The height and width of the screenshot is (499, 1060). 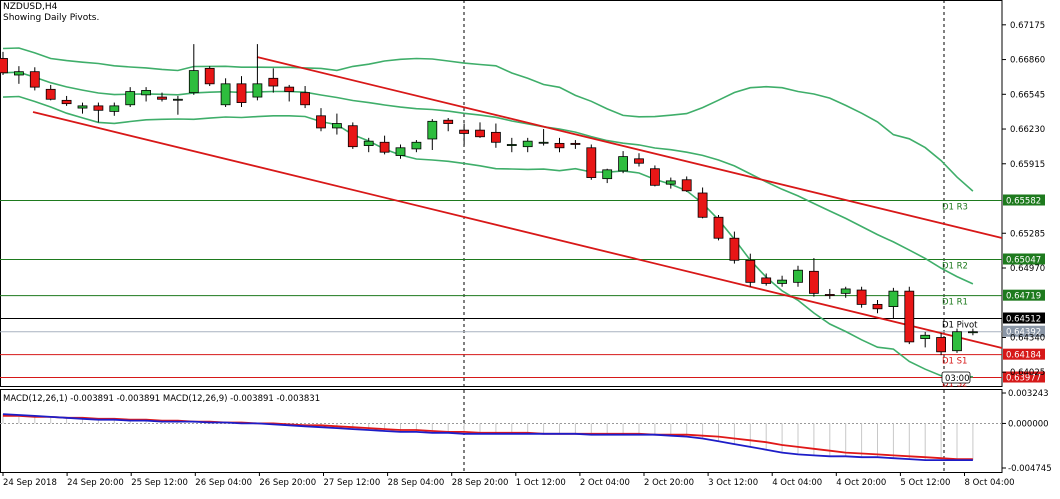 What do you see at coordinates (1027, 26) in the screenshot?
I see `price-axis-label: 0.67175` at bounding box center [1027, 26].